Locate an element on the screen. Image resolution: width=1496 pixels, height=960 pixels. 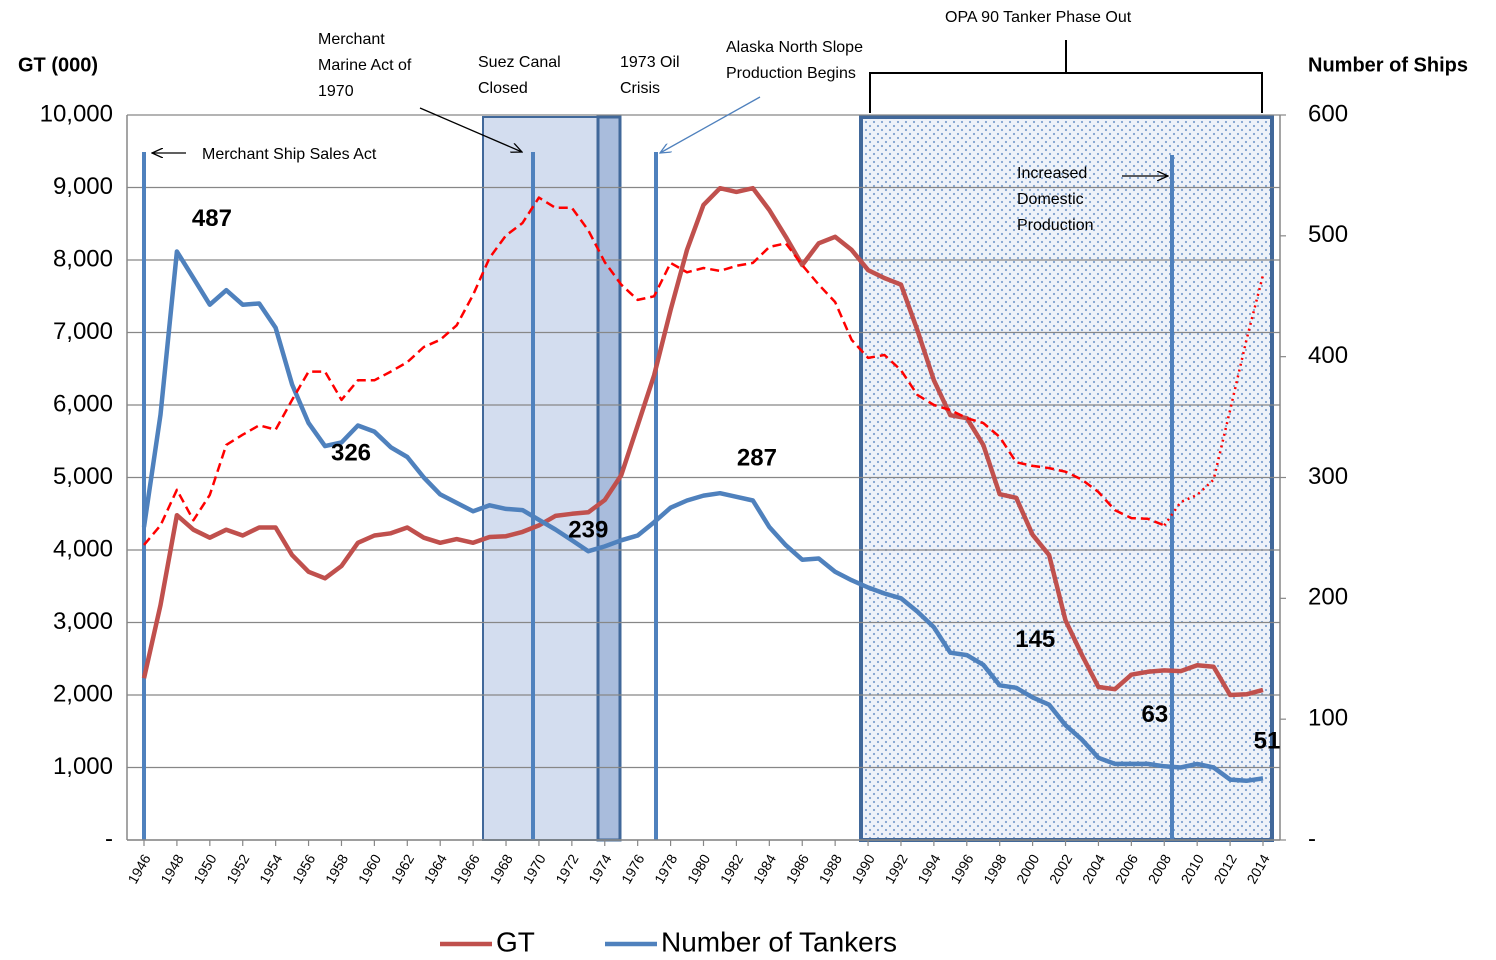
annotation: Marine Act of is located at coordinates (365, 65).